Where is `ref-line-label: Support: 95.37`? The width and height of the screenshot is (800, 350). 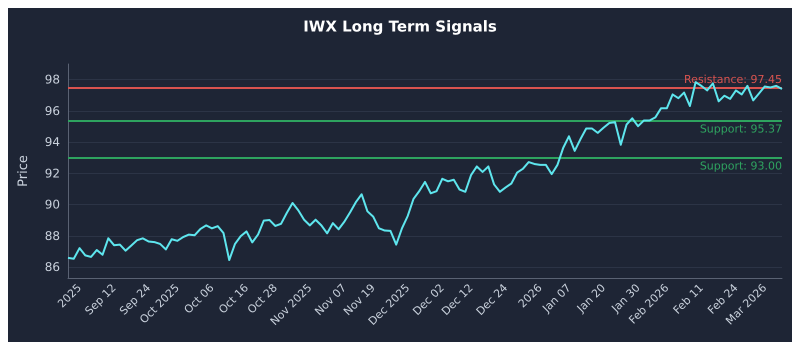 ref-line-label: Support: 95.37 is located at coordinates (741, 129).